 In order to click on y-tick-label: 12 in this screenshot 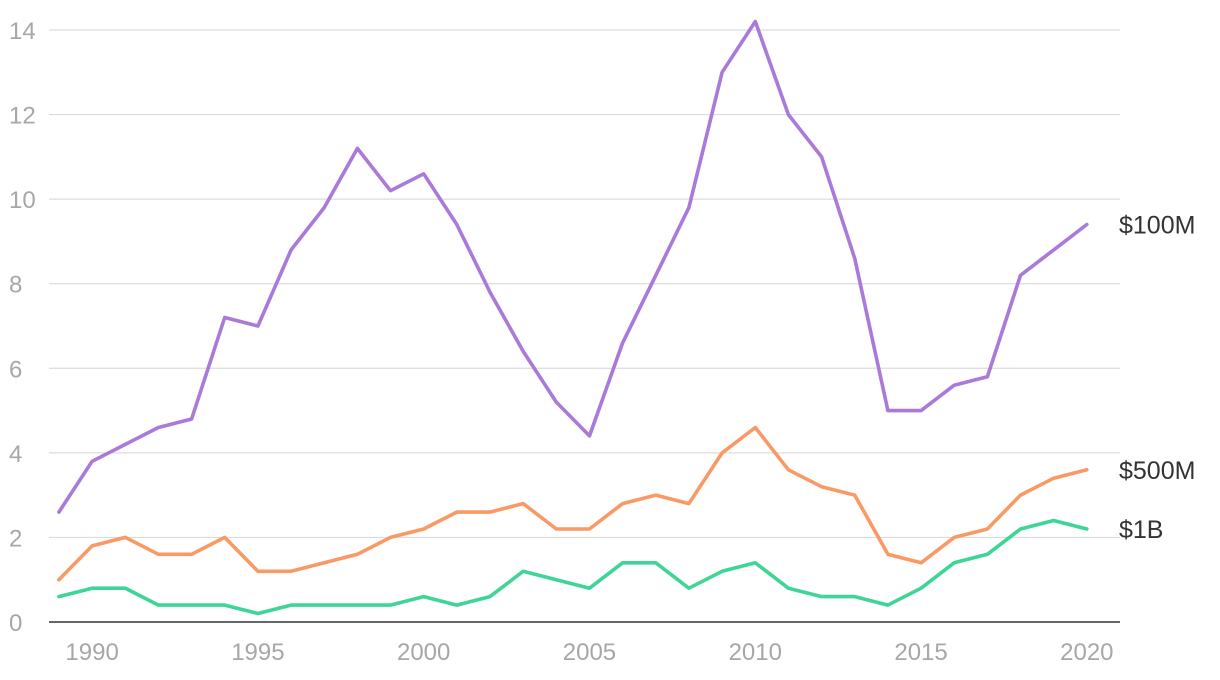, I will do `click(22, 116)`.